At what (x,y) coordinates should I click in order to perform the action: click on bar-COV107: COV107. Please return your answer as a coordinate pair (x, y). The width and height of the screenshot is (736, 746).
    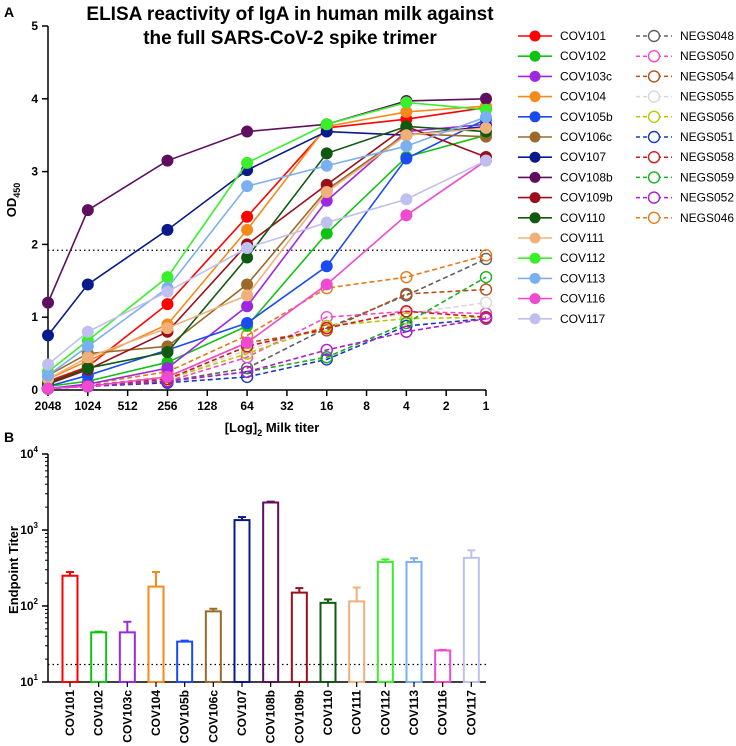
    Looking at the image, I should click on (242, 626).